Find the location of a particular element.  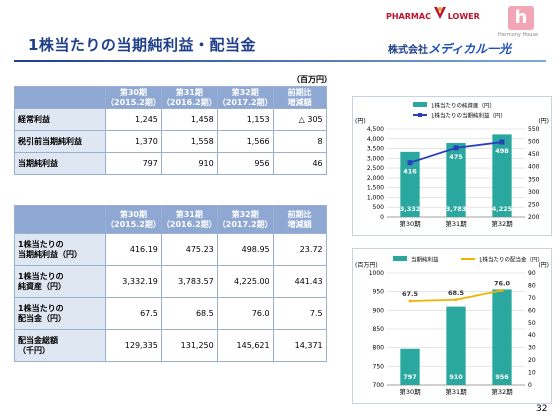

left-tick-label: 1,000 is located at coordinates (375, 197).